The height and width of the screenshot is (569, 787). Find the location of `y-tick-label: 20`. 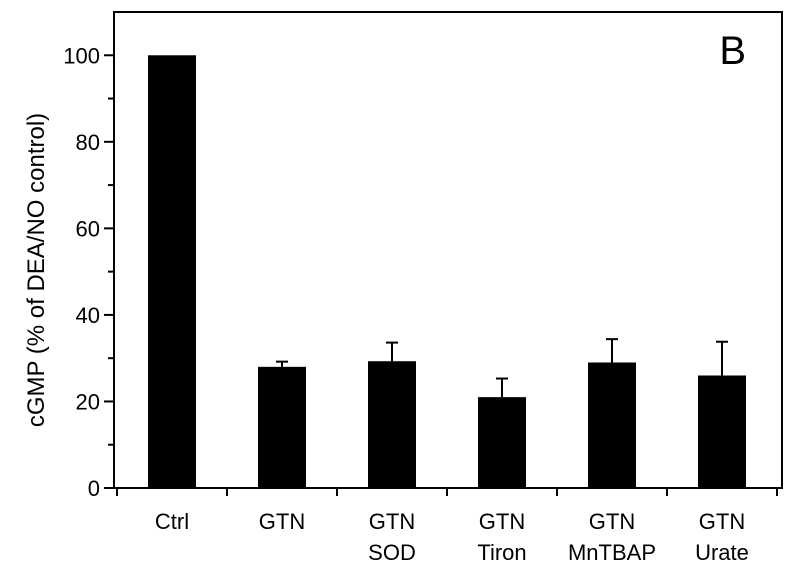

y-tick-label: 20 is located at coordinates (88, 401).